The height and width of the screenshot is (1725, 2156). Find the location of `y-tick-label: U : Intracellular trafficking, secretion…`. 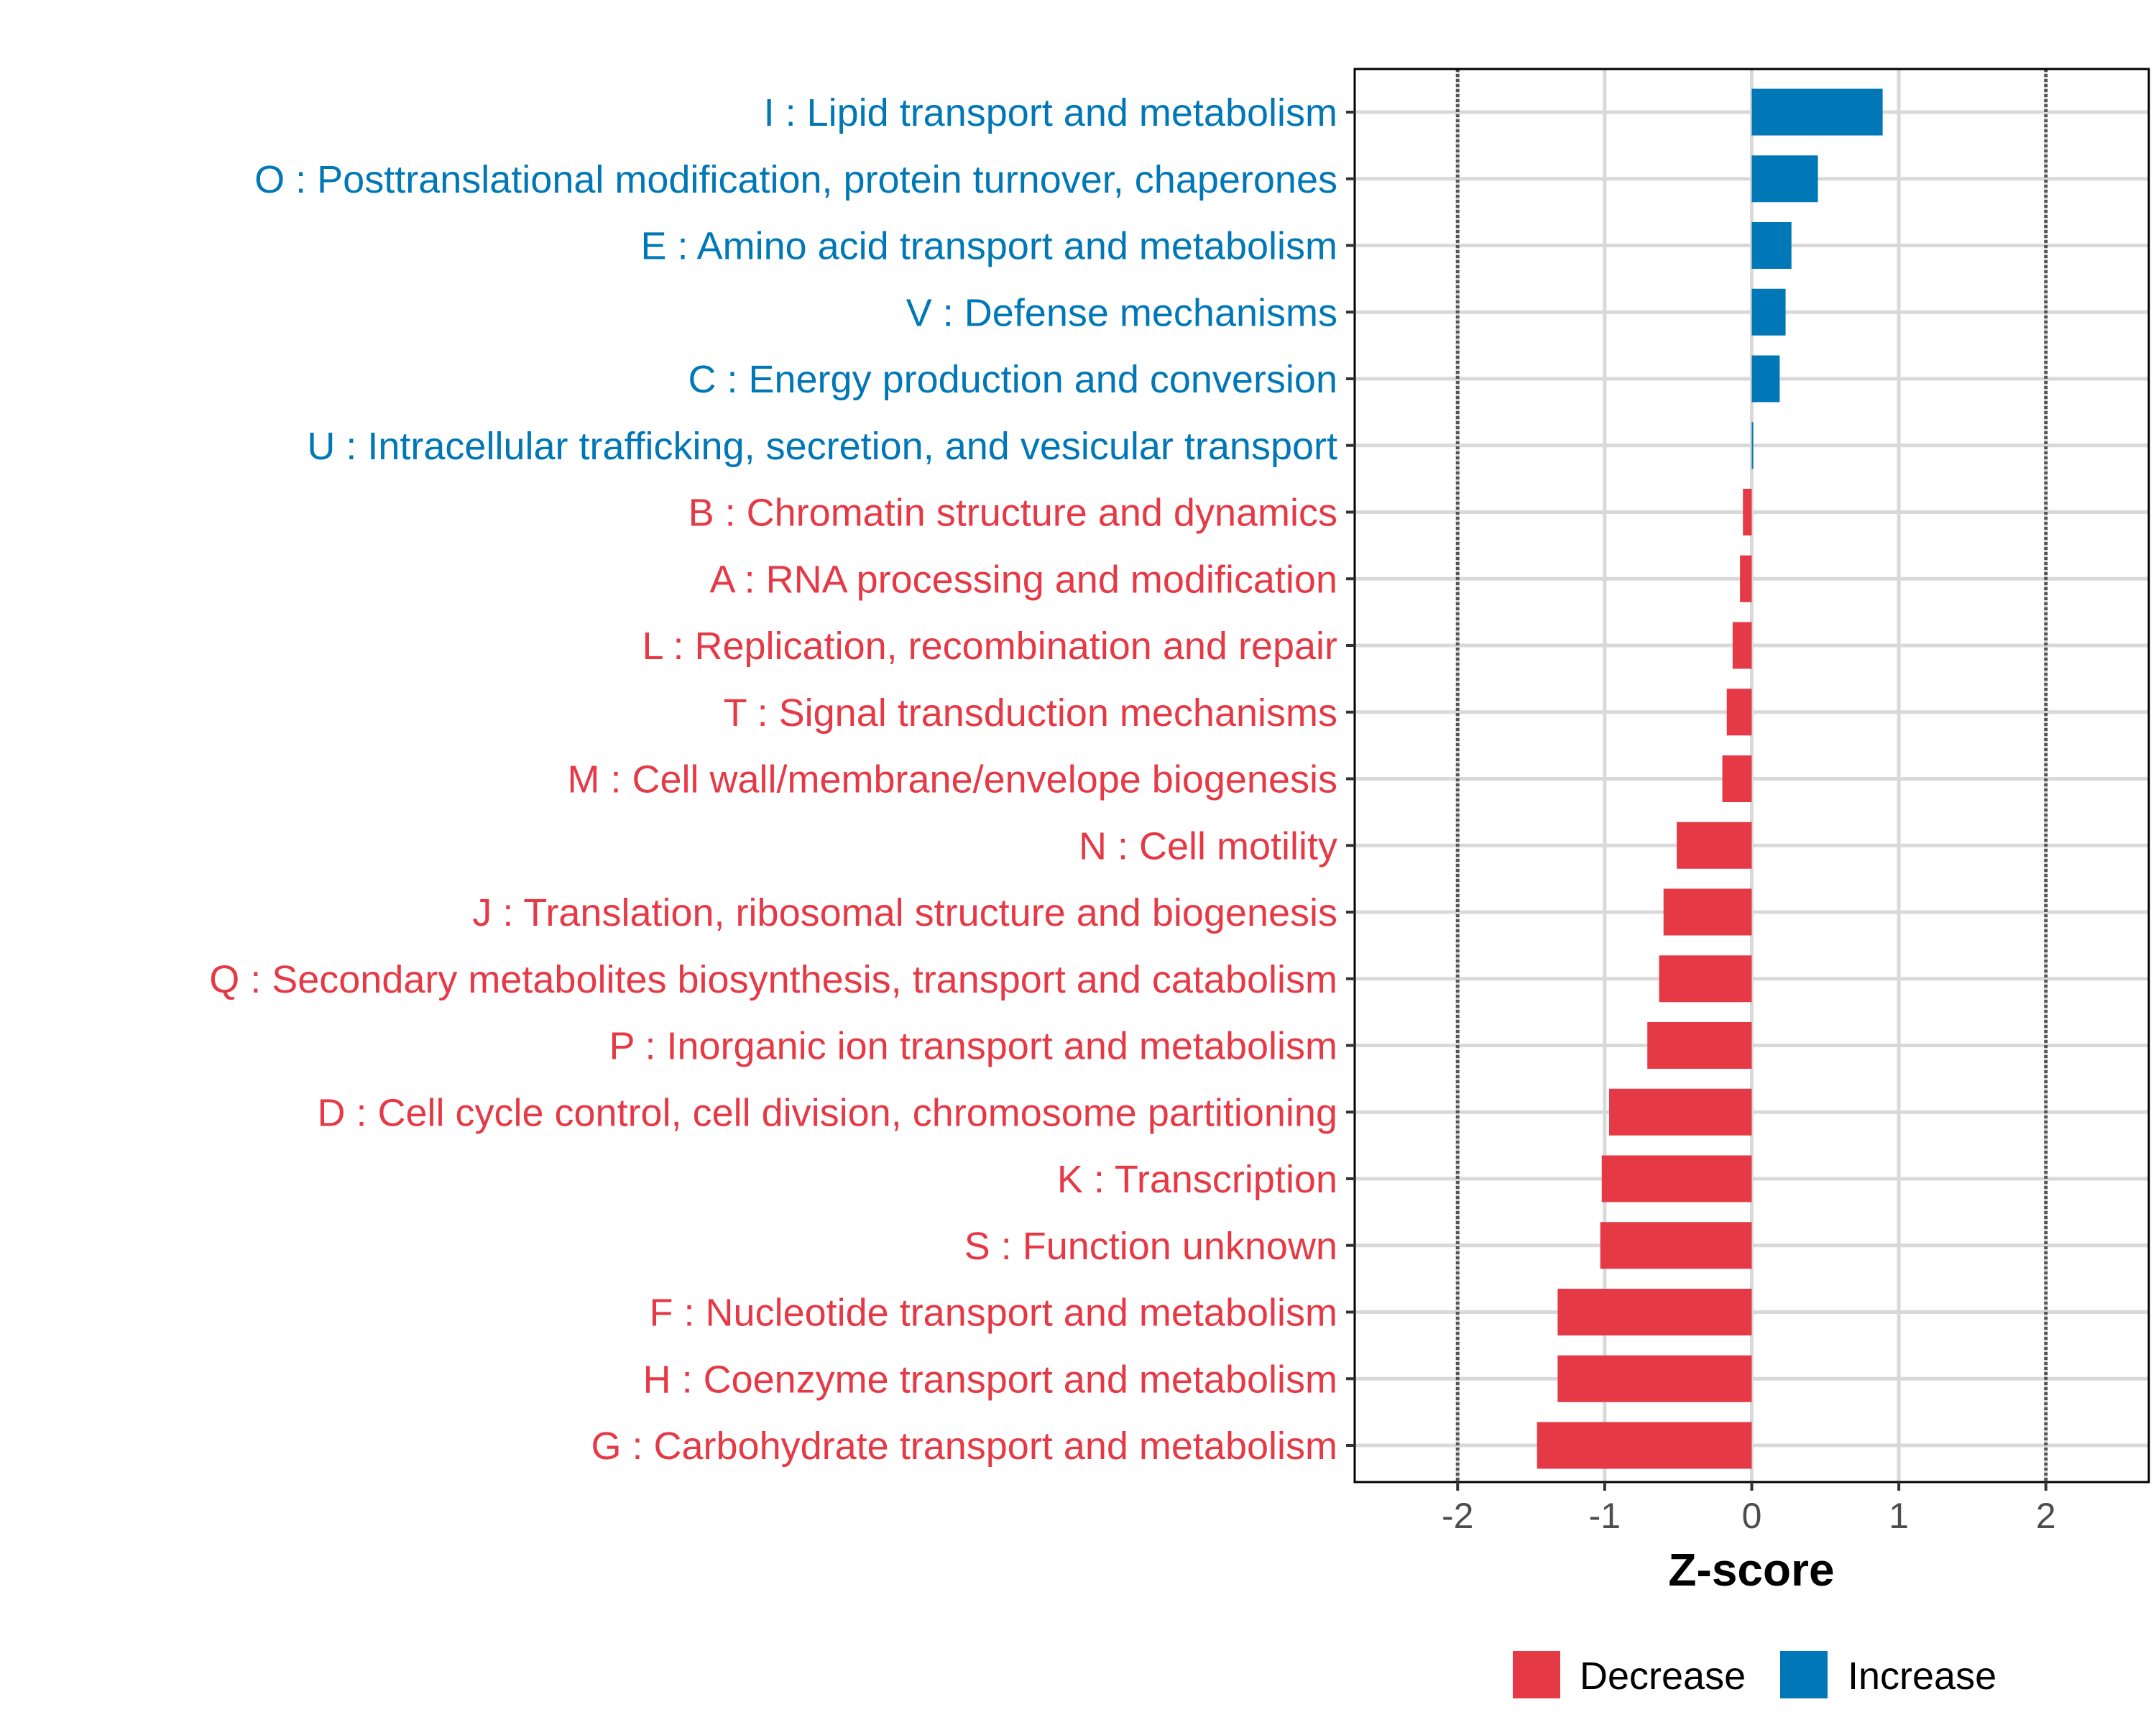

y-tick-label: U : Intracellular trafficking, secretion… is located at coordinates (822, 446).